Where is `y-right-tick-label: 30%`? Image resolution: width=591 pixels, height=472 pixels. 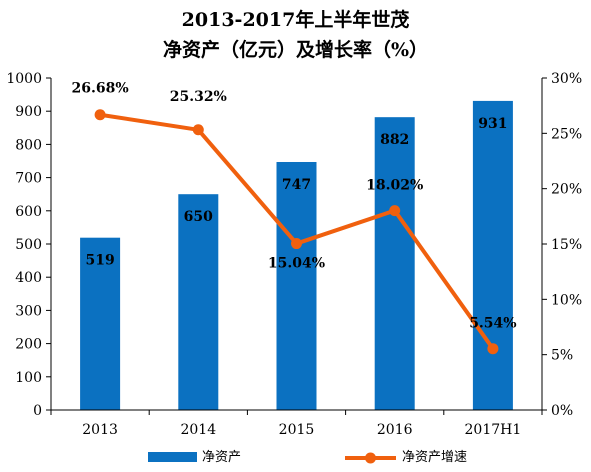 y-right-tick-label: 30% is located at coordinates (566, 79).